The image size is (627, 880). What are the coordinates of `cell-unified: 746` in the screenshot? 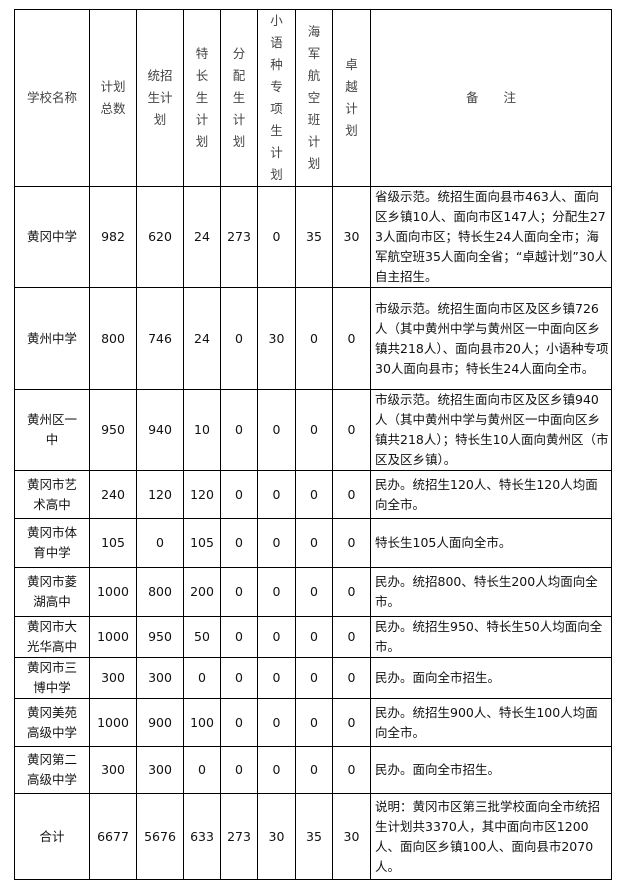 It's located at (160, 338).